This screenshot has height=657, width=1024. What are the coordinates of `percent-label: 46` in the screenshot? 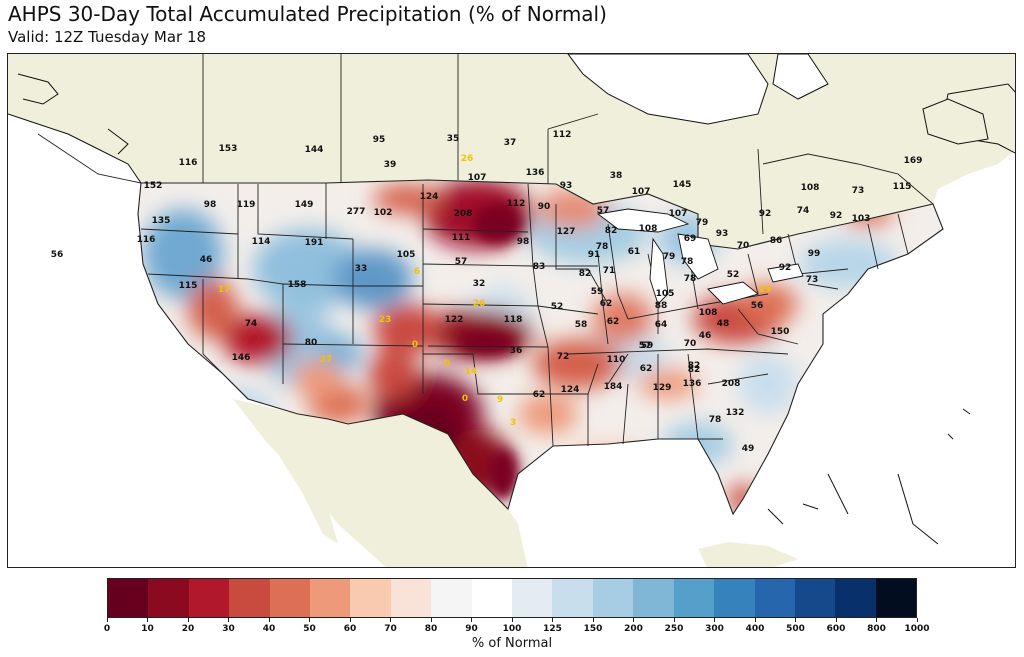 It's located at (206, 260).